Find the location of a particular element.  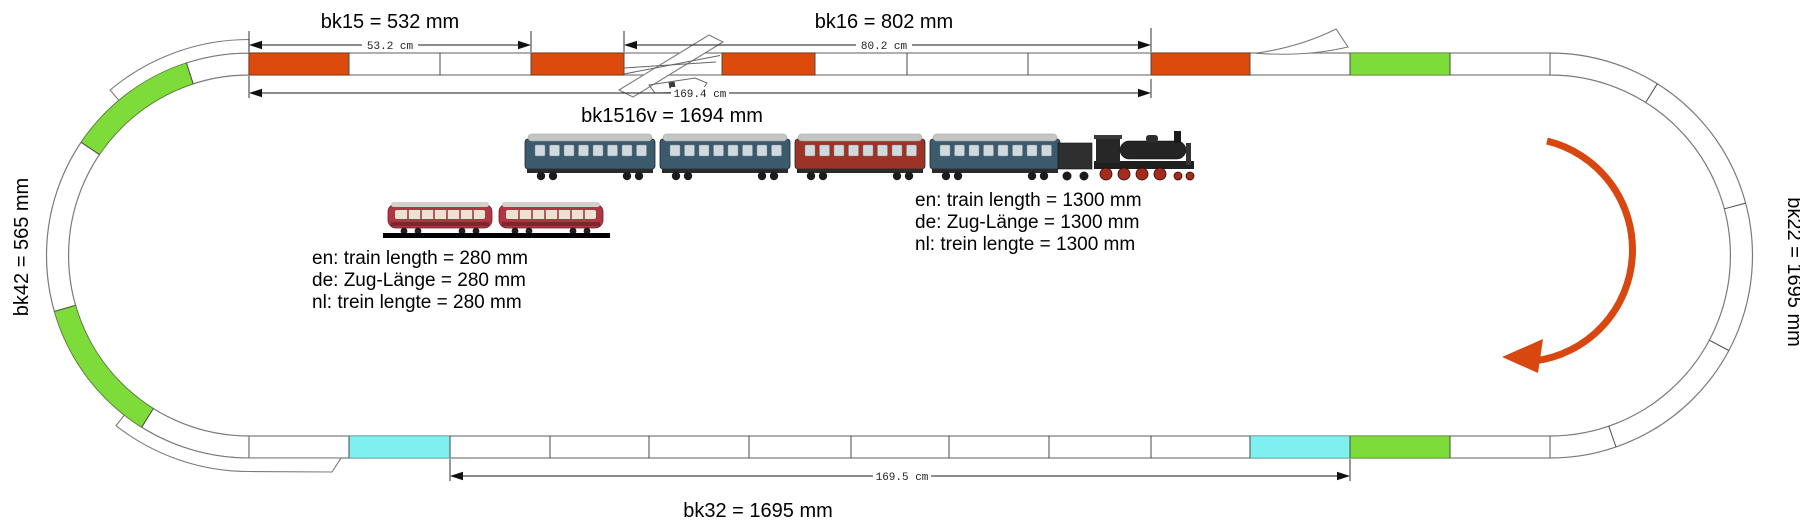

bk32-label: bk32 = 1695 mm is located at coordinates (758, 511).